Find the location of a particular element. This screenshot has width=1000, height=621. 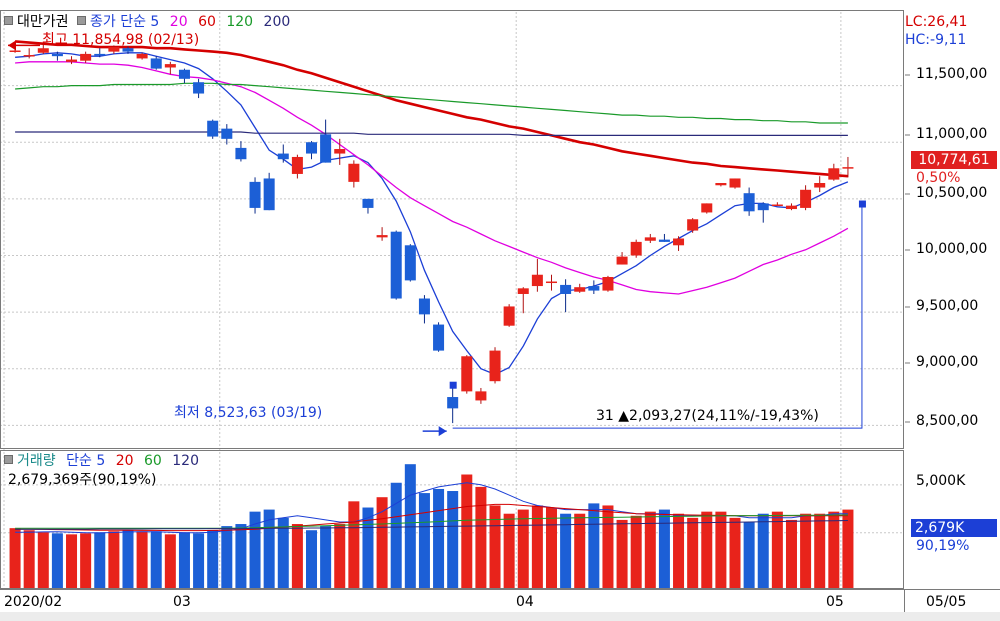

ma-legend-box-icon is located at coordinates (81, 20).